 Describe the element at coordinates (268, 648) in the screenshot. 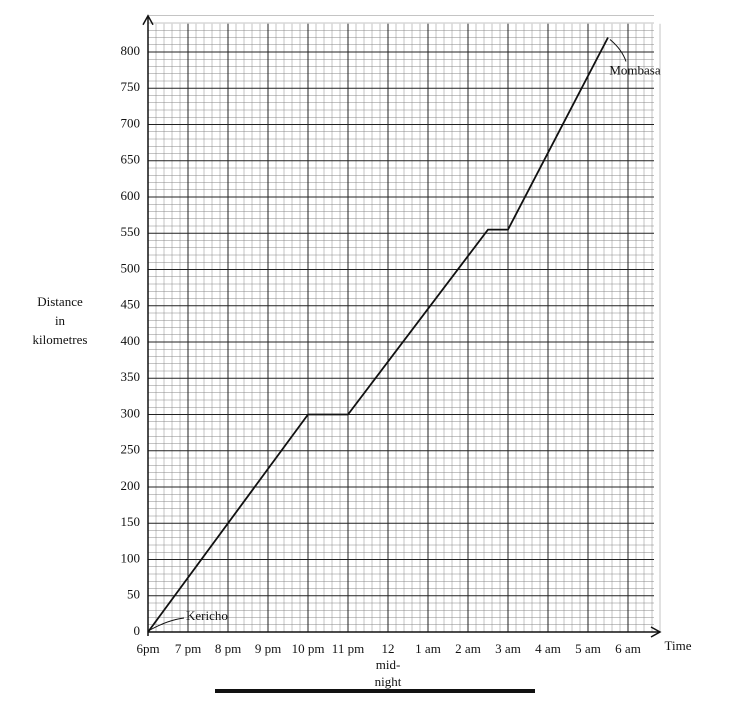

I see `x-tick-label: 9 pm` at that location.